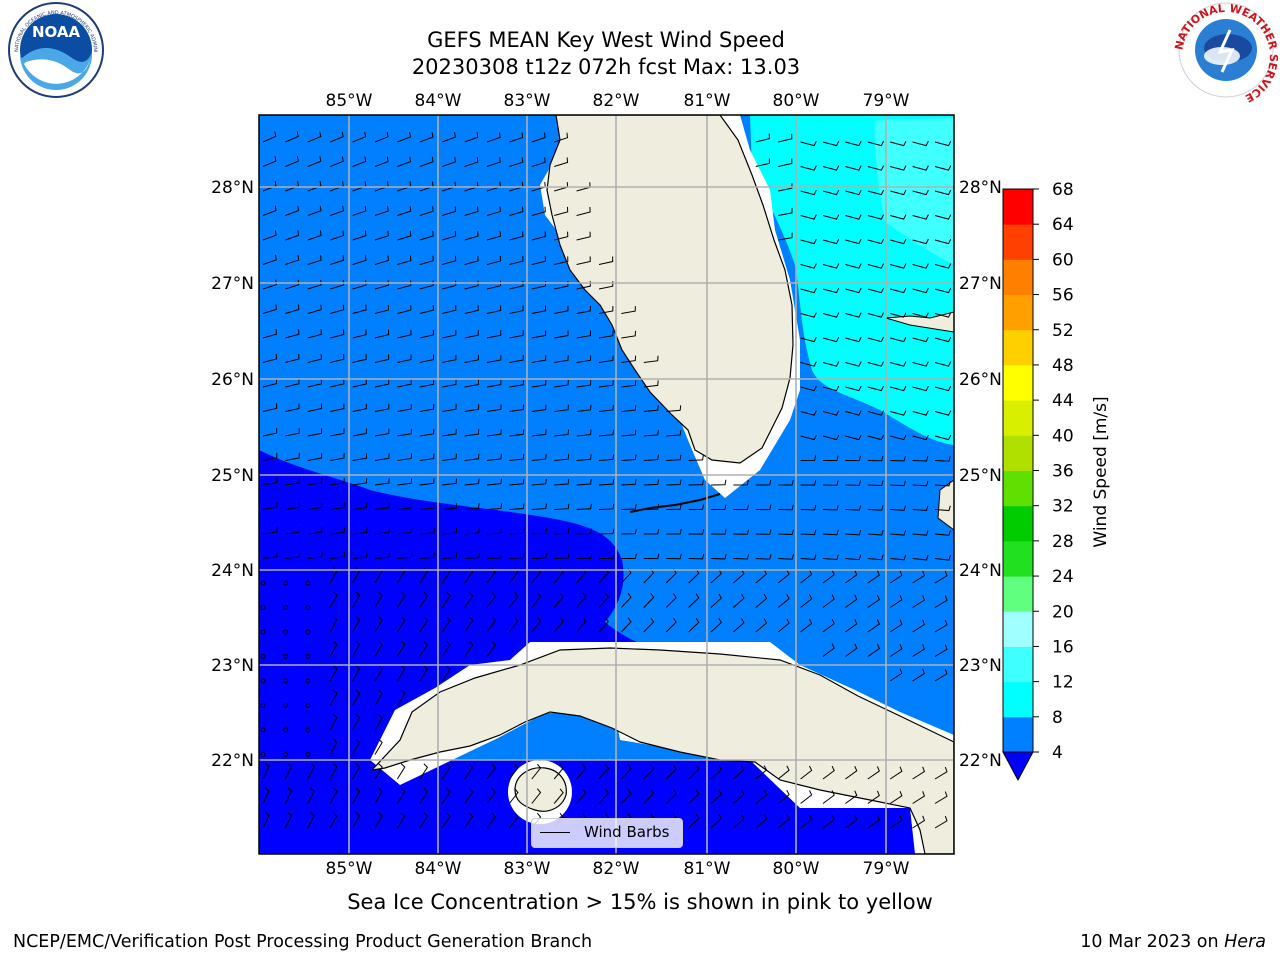  What do you see at coordinates (1063, 612) in the screenshot?
I see `colorbar-tick-label: 20` at bounding box center [1063, 612].